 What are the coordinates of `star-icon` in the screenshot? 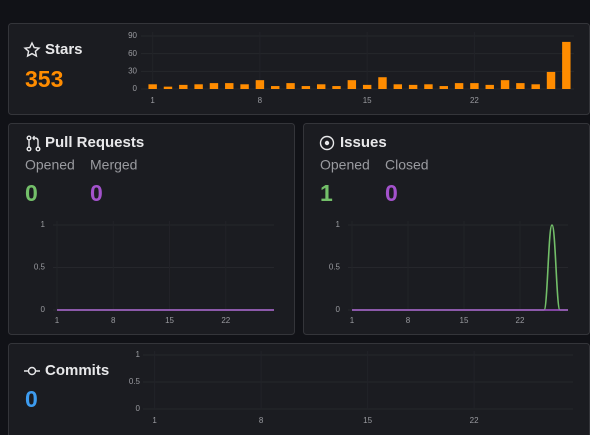 It's located at (32, 49).